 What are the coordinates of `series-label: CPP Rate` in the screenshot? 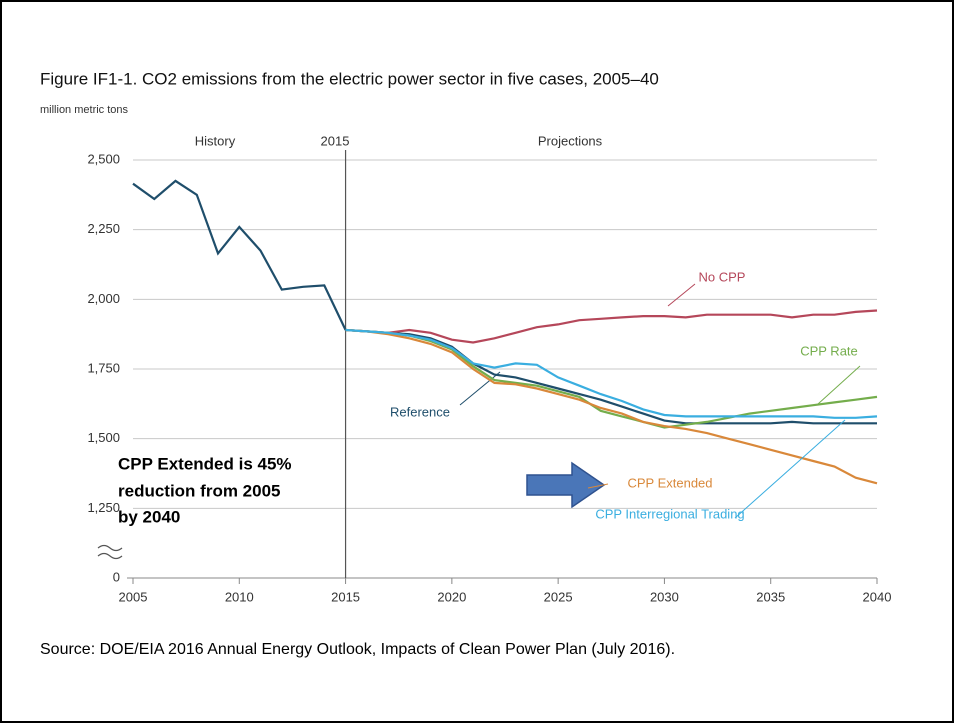 It's located at (829, 350).